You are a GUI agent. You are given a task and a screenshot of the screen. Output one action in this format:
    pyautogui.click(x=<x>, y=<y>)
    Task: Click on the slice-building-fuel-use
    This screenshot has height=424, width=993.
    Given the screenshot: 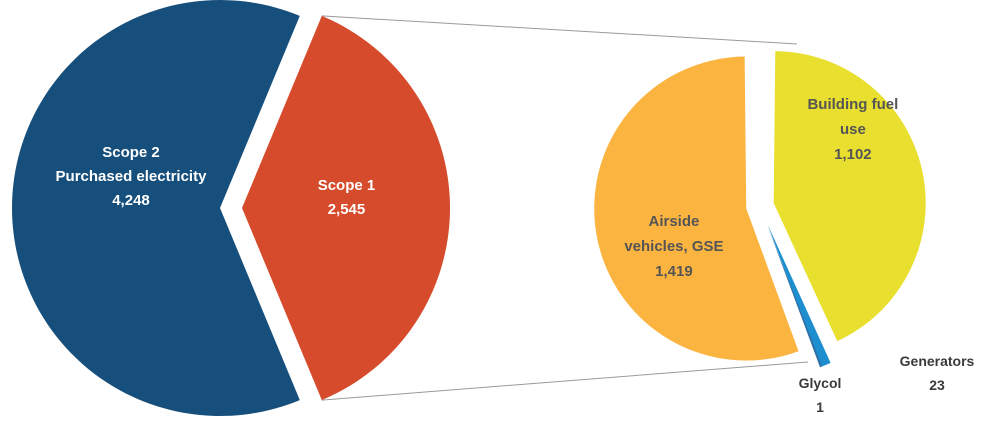 What is the action you would take?
    pyautogui.click(x=849, y=196)
    